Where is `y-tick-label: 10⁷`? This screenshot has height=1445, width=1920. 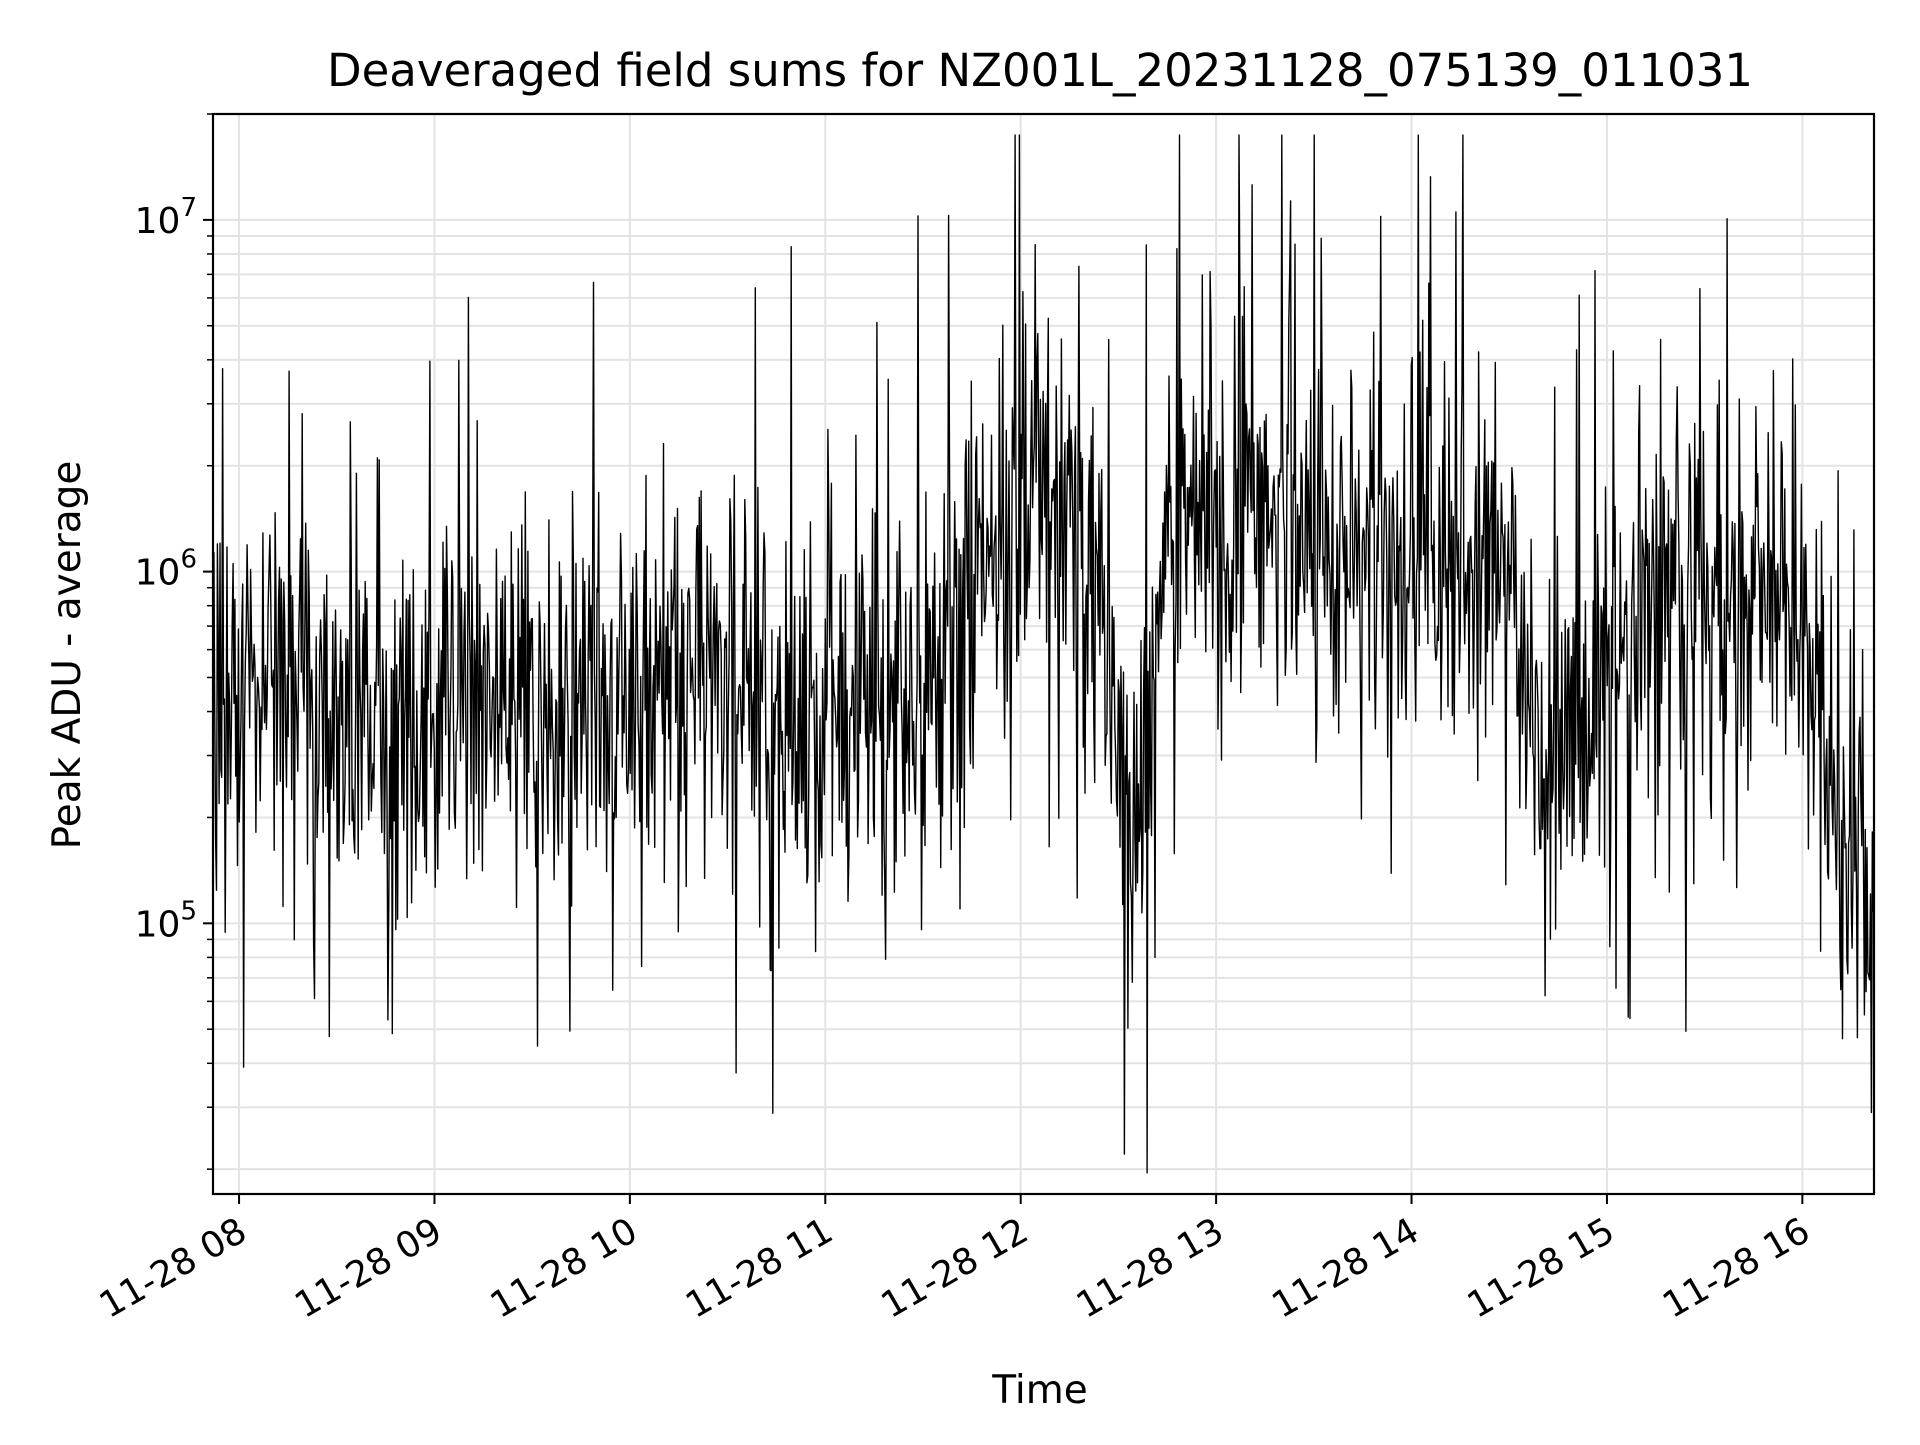 y-tick-label: 10⁷ is located at coordinates (166, 217).